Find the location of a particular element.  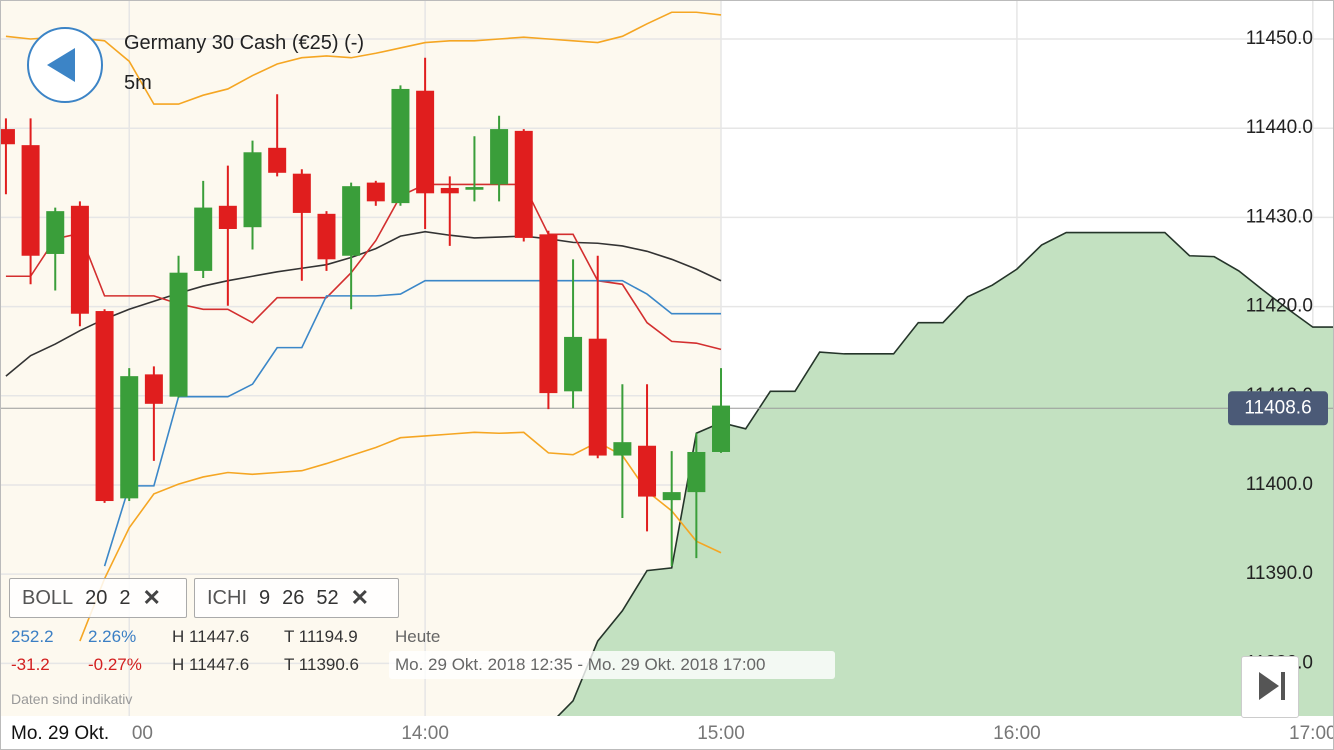

change: 252.2 is located at coordinates (32, 636).